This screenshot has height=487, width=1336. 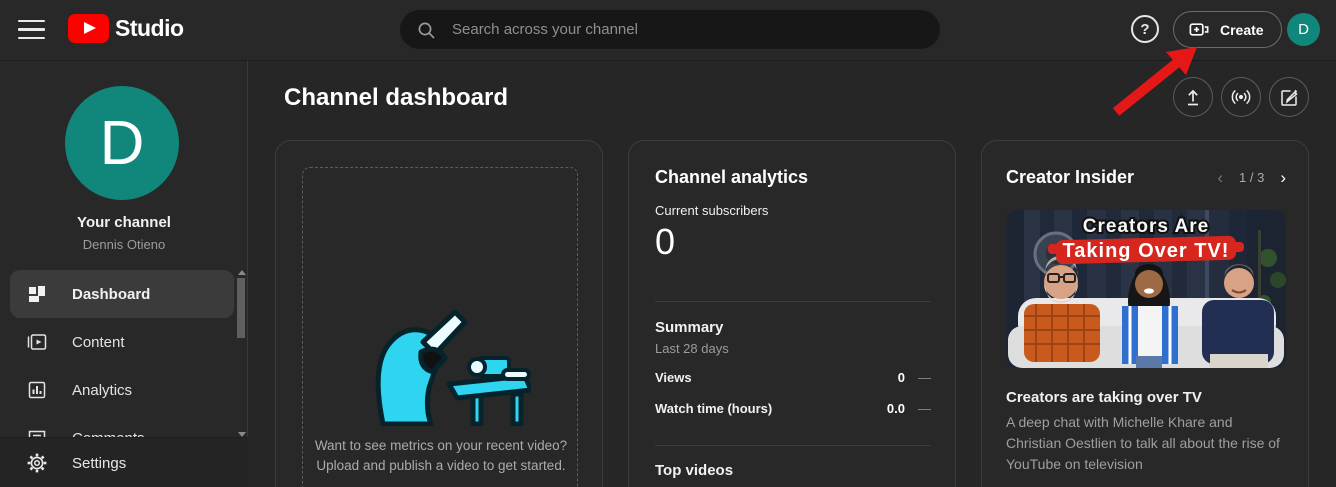 What do you see at coordinates (122, 390) in the screenshot?
I see `sidebar-item-analytics: Analytics` at bounding box center [122, 390].